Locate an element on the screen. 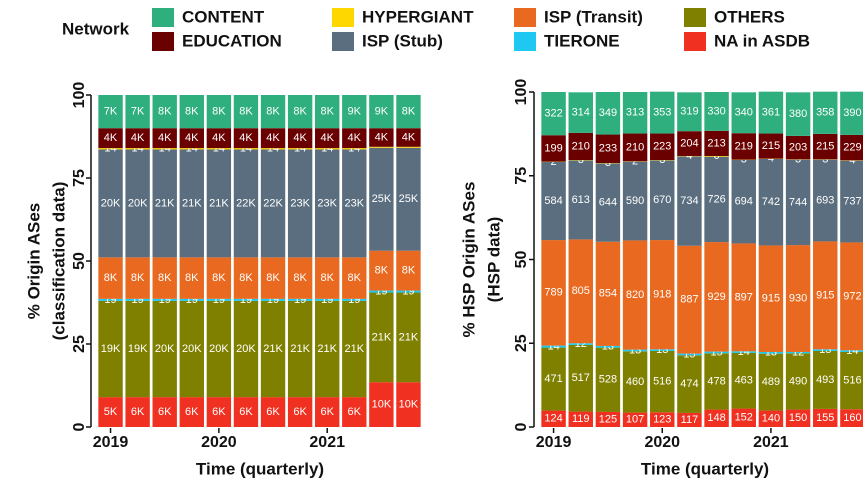  value-label: 930 is located at coordinates (798, 298).